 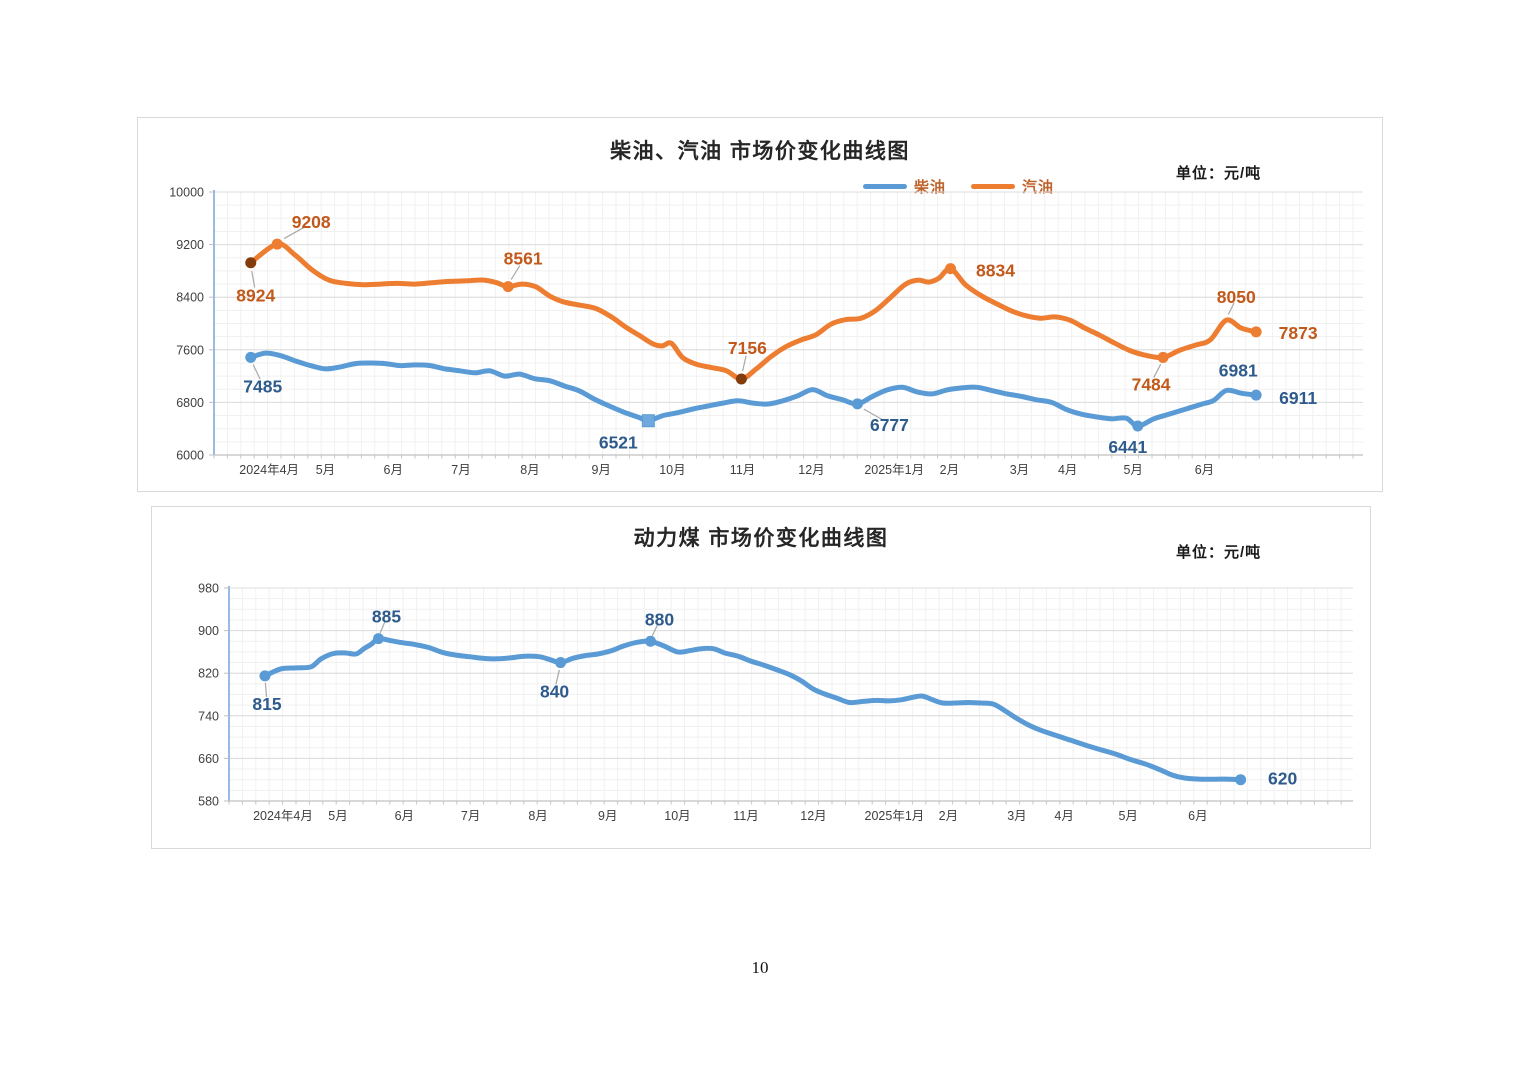 What do you see at coordinates (255, 296) in the screenshot?
I see `svg-text: 8924` at bounding box center [255, 296].